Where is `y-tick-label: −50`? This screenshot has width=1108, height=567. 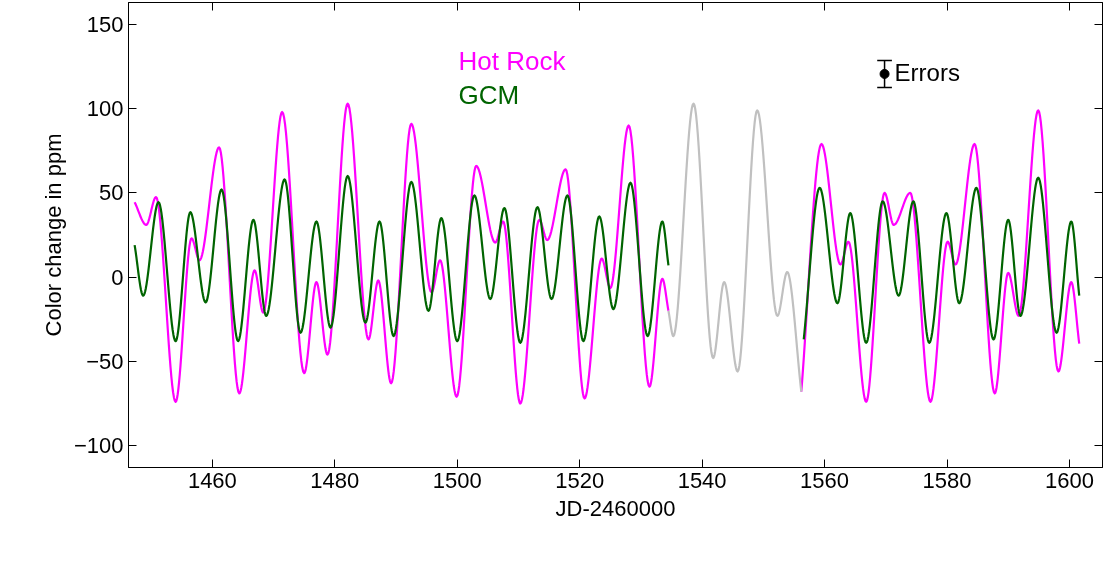 y-tick-label: −50 is located at coordinates (105, 361).